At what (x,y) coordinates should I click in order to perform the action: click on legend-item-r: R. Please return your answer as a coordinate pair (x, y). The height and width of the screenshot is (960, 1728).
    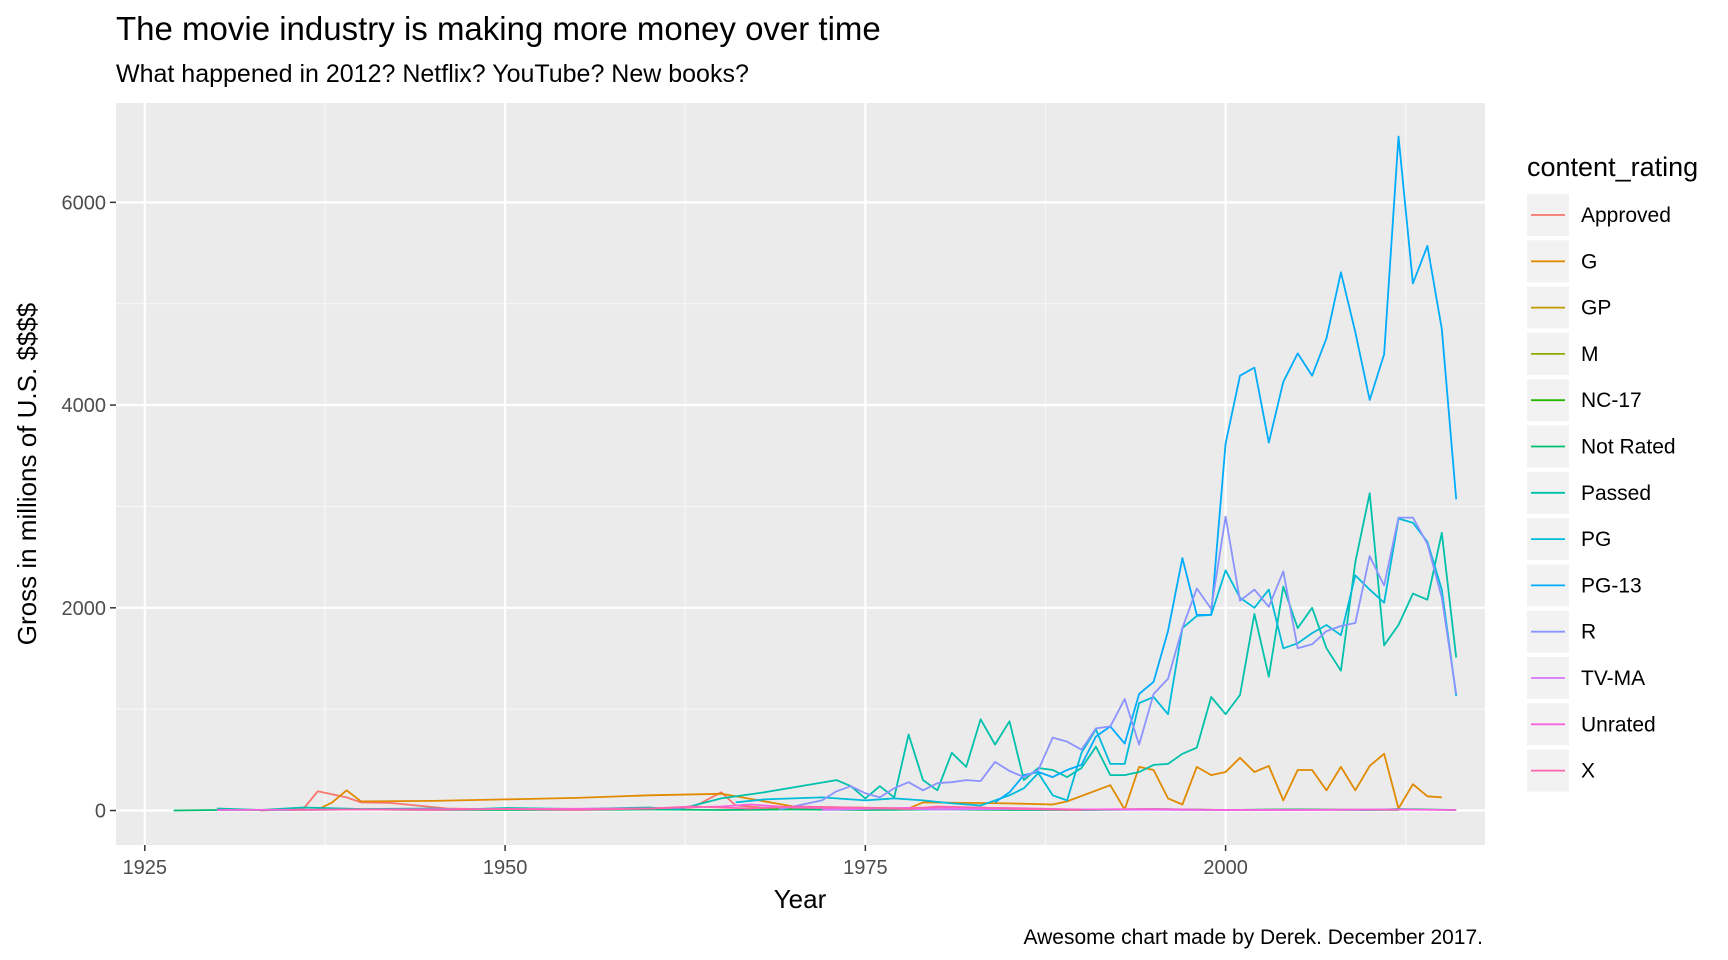
    Looking at the image, I should click on (1561, 631).